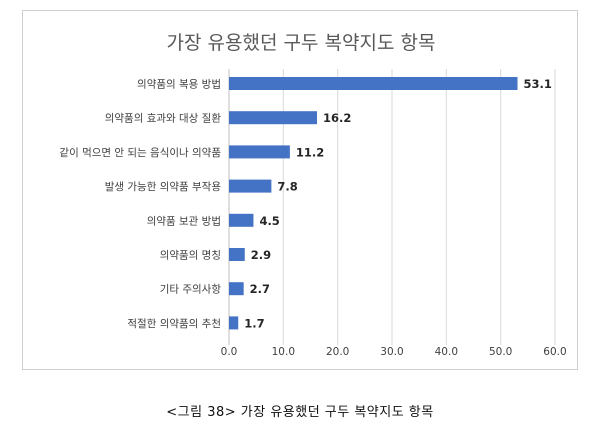 This screenshot has height=437, width=600. Describe the element at coordinates (254, 323) in the screenshot. I see `data-label: 1.7` at that location.